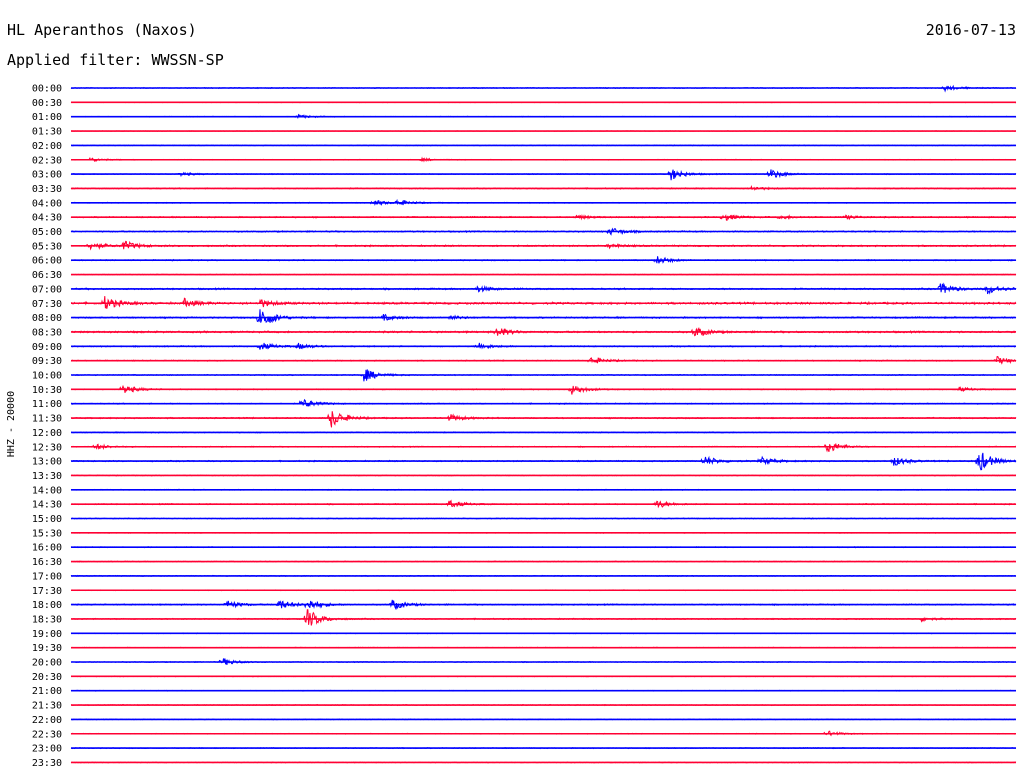 The width and height of the screenshot is (1024, 780). I want to click on time-tick-label: 20:00, so click(47, 663).